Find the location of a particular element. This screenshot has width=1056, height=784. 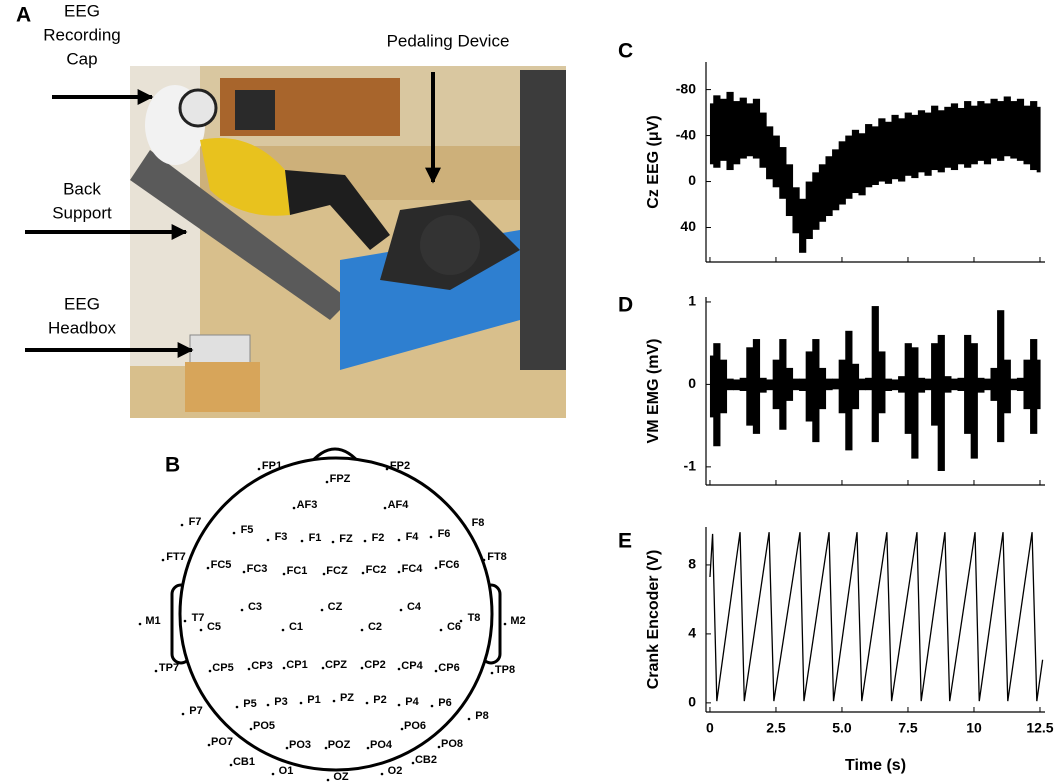

electrode-label: T7 is located at coordinates (198, 618).